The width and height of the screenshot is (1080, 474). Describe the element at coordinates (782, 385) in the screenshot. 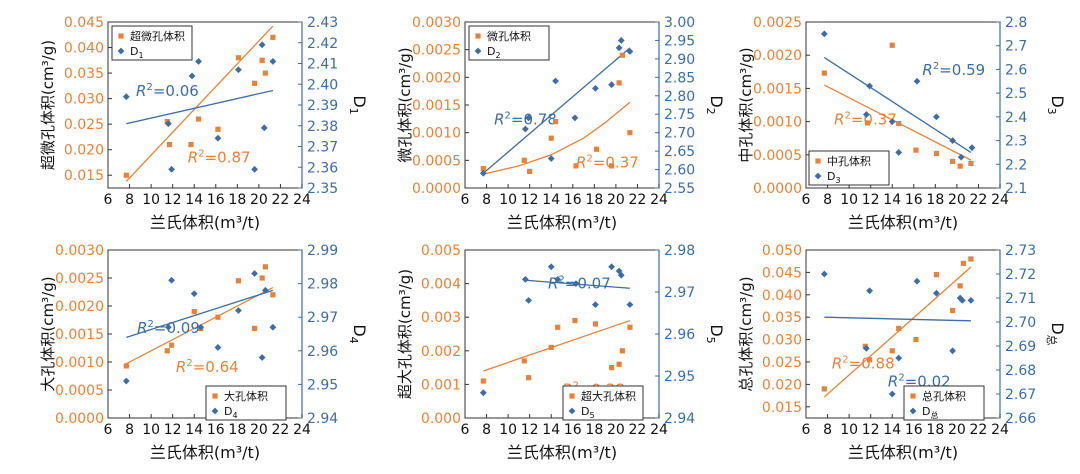

I see `left-tick-label: 0.020` at that location.